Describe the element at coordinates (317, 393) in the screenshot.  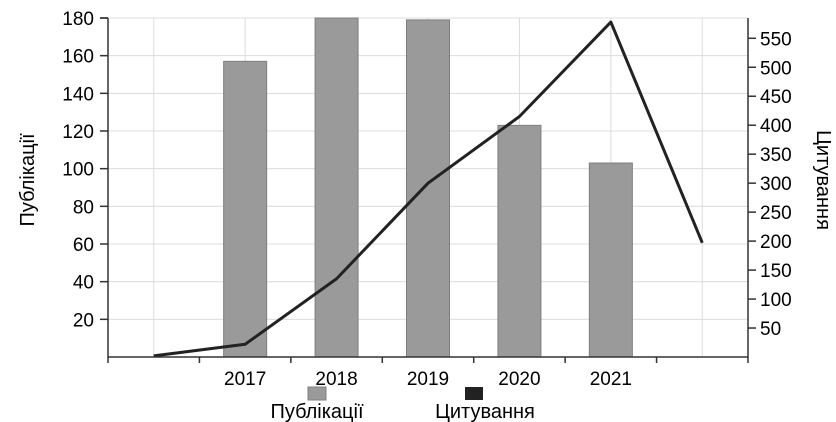
I see `legend-swatch-publications` at that location.